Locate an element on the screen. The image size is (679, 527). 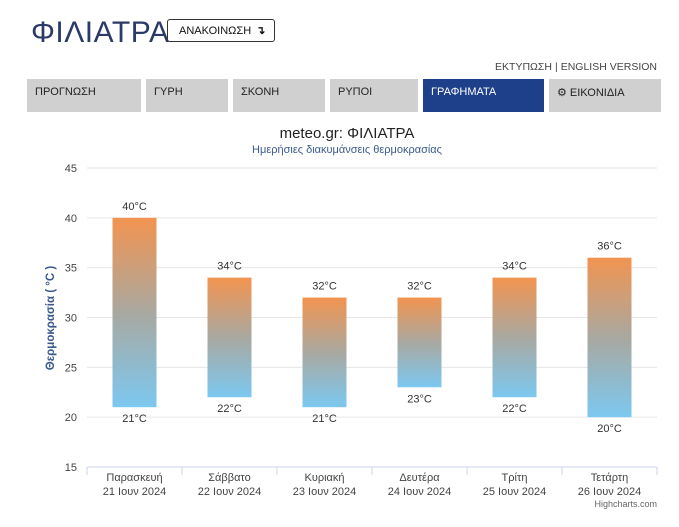
x-tick-day-label: Κυριακή is located at coordinates (324, 478).